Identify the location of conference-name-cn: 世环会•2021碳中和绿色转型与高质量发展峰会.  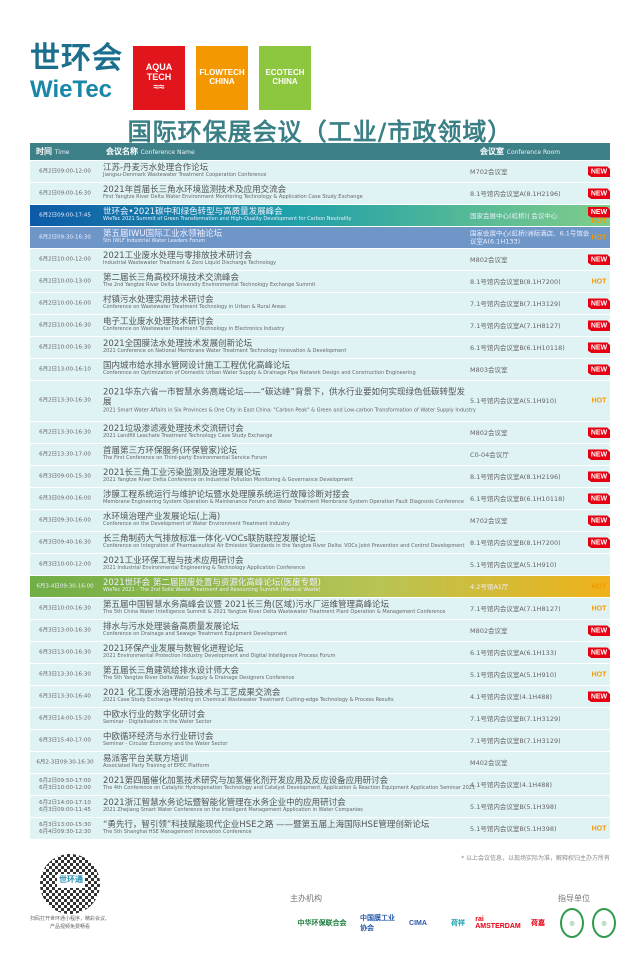
(193, 211).